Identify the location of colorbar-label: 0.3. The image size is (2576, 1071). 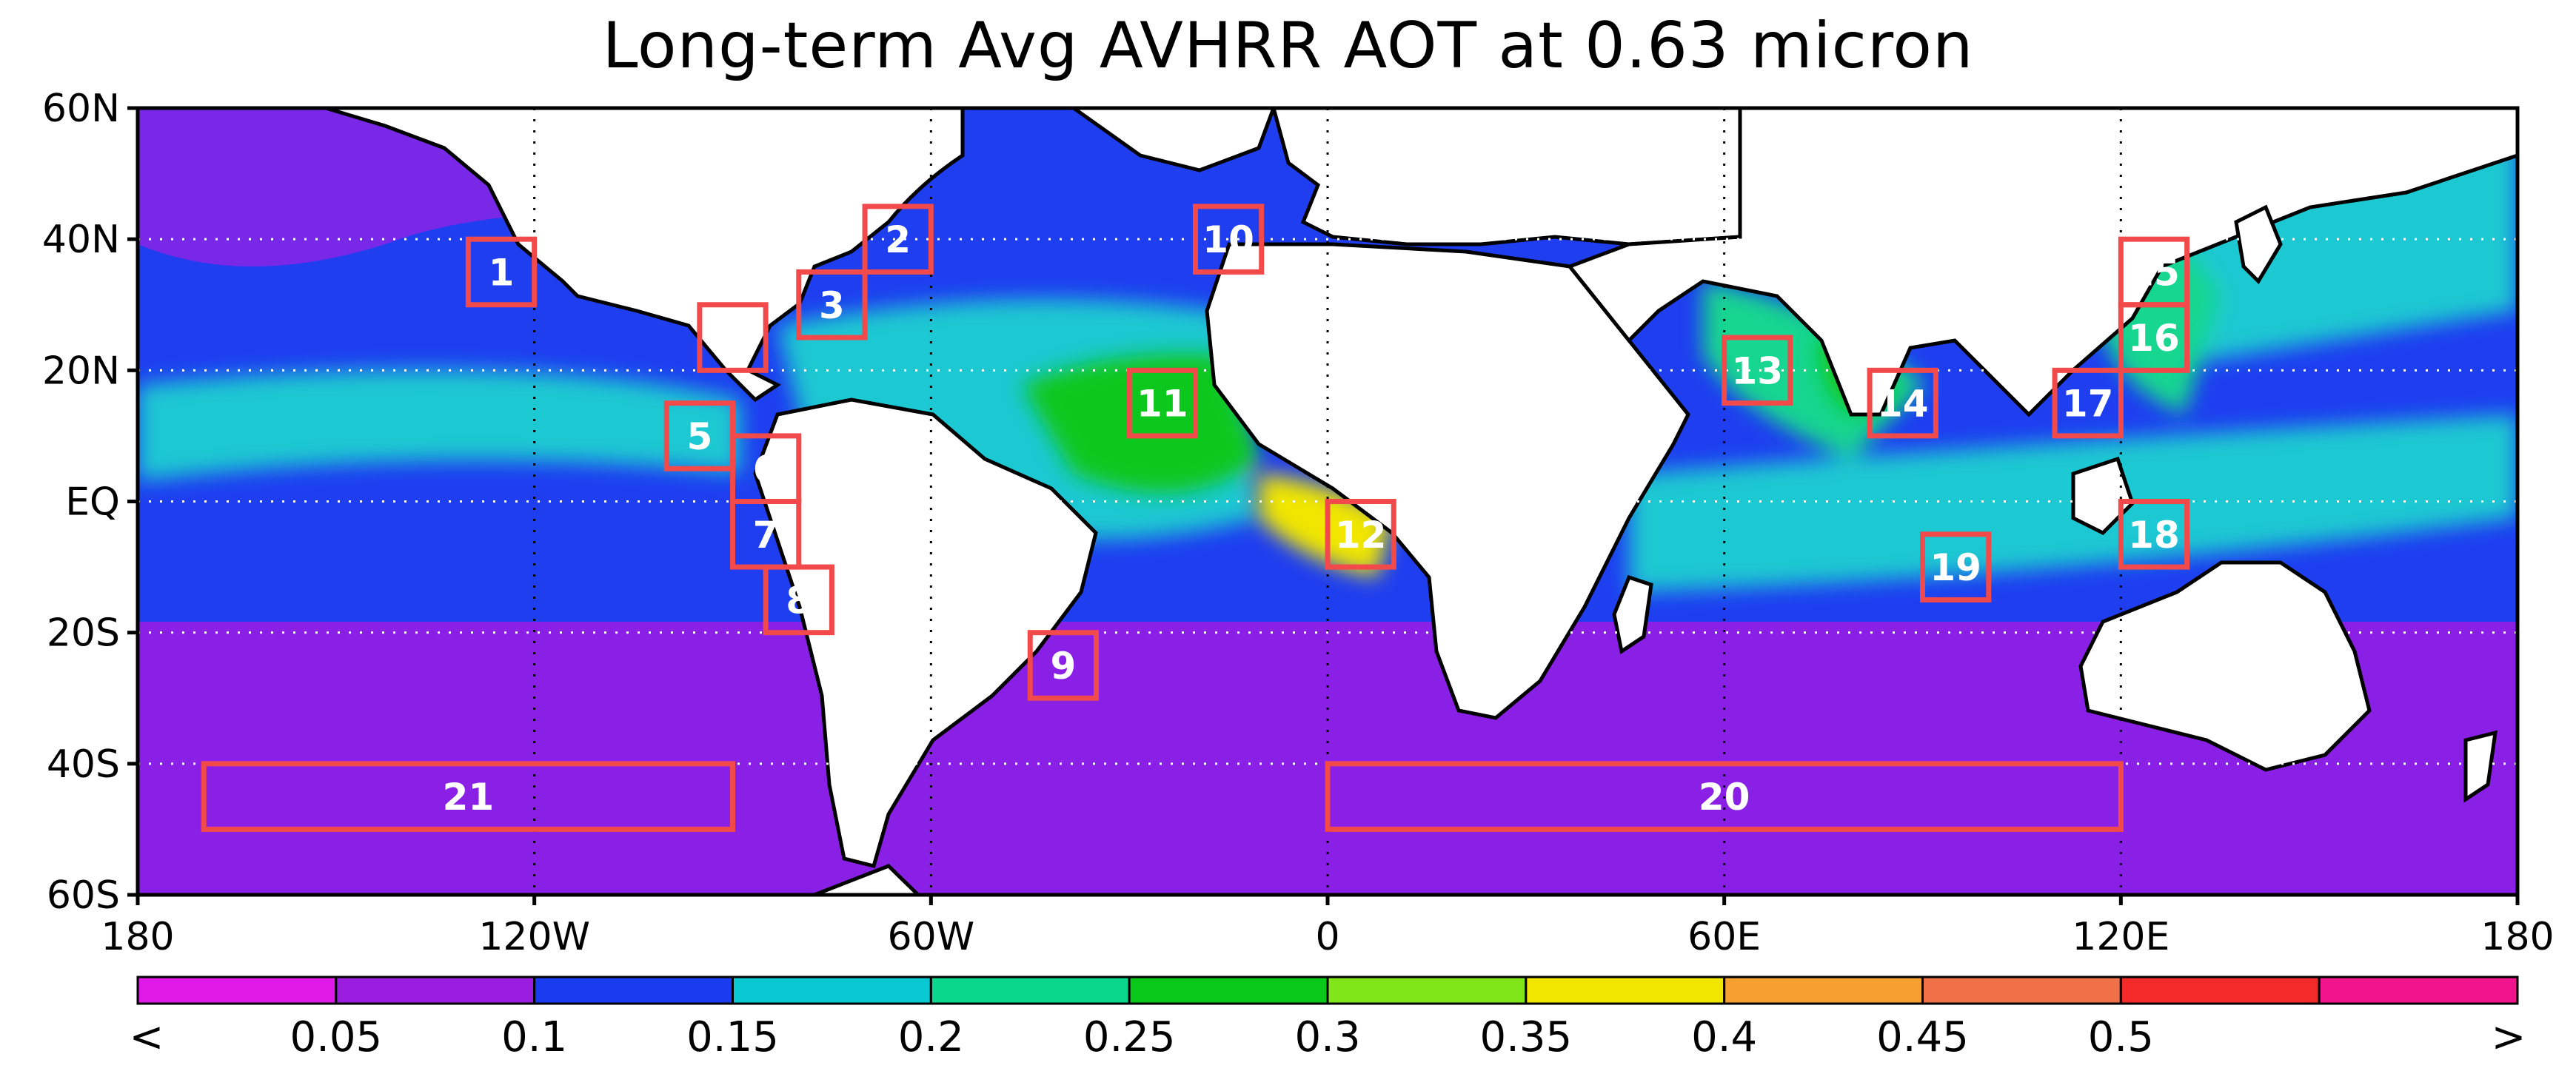
(1327, 1037).